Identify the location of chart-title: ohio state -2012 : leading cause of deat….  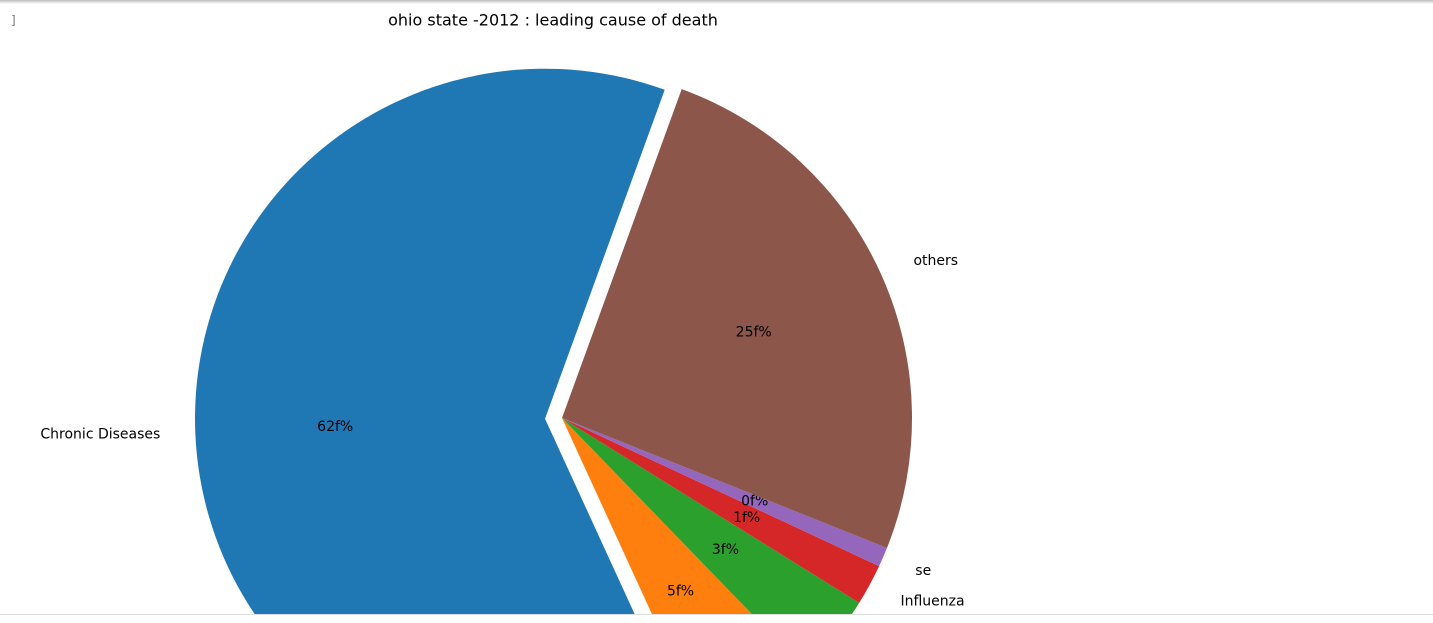
(553, 20).